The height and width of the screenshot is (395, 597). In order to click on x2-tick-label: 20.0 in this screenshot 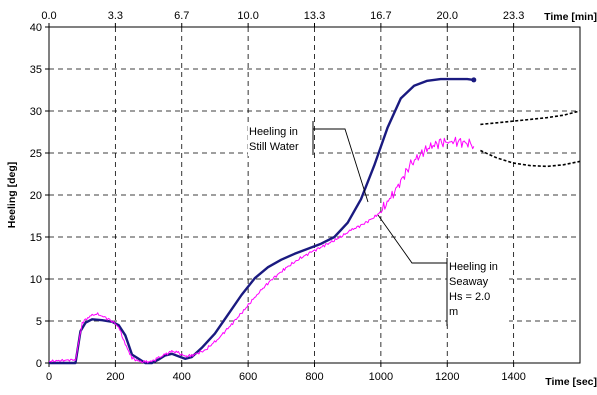, I will do `click(447, 16)`.